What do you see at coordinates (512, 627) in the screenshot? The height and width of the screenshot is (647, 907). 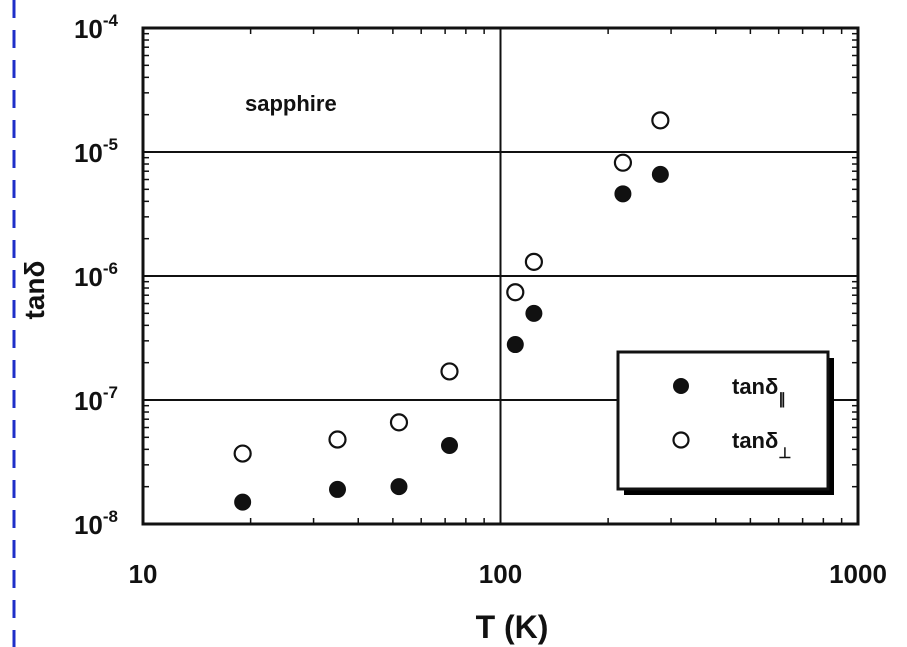 I see `x-axis-title: T (K)` at bounding box center [512, 627].